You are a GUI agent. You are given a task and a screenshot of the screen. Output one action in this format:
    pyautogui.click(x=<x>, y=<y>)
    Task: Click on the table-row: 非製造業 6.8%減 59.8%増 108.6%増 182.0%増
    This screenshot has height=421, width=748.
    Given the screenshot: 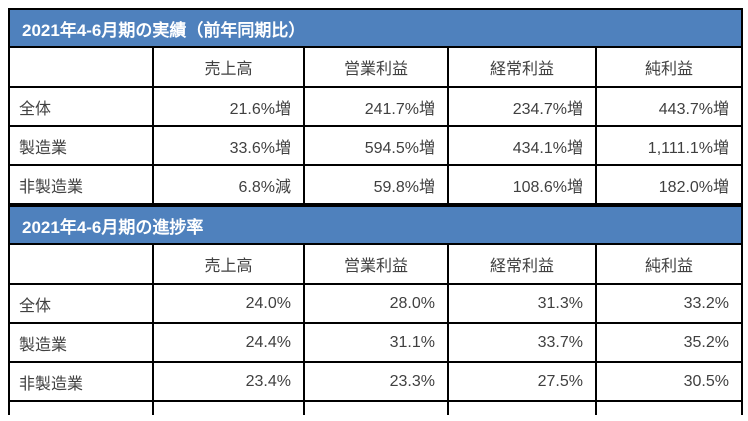 What is the action you would take?
    pyautogui.click(x=376, y=184)
    